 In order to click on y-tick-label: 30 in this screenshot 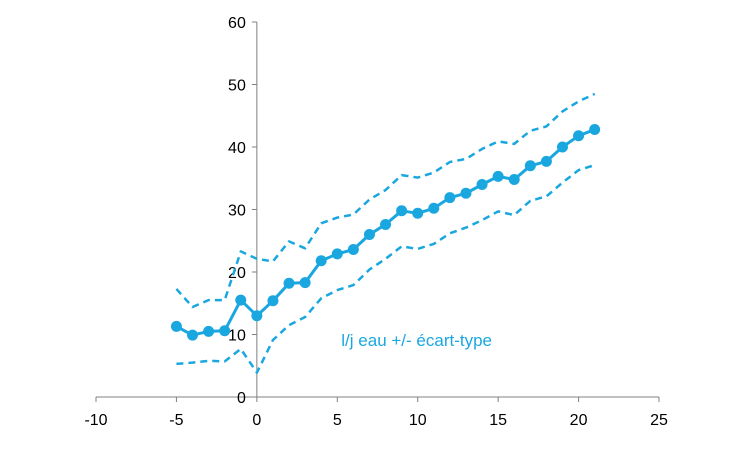, I will do `click(237, 211)`.